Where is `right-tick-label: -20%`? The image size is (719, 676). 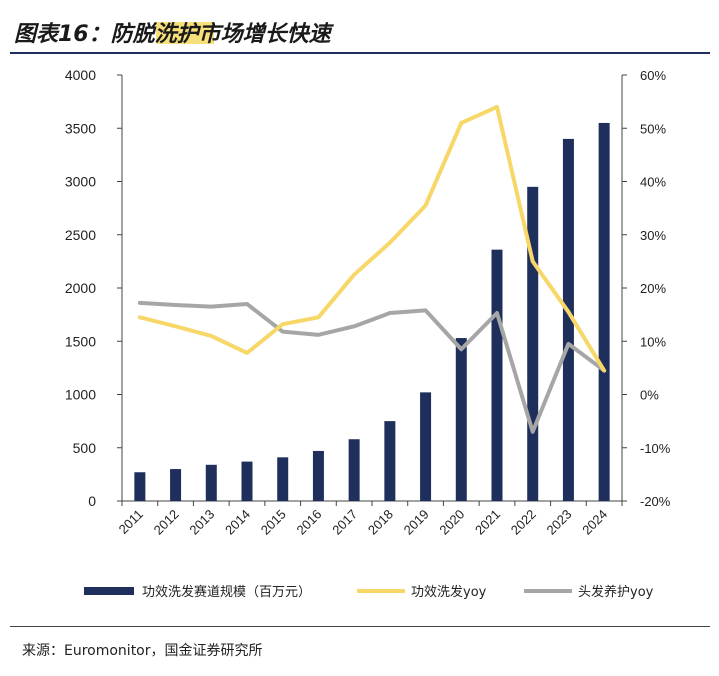 right-tick-label: -20% is located at coordinates (655, 501).